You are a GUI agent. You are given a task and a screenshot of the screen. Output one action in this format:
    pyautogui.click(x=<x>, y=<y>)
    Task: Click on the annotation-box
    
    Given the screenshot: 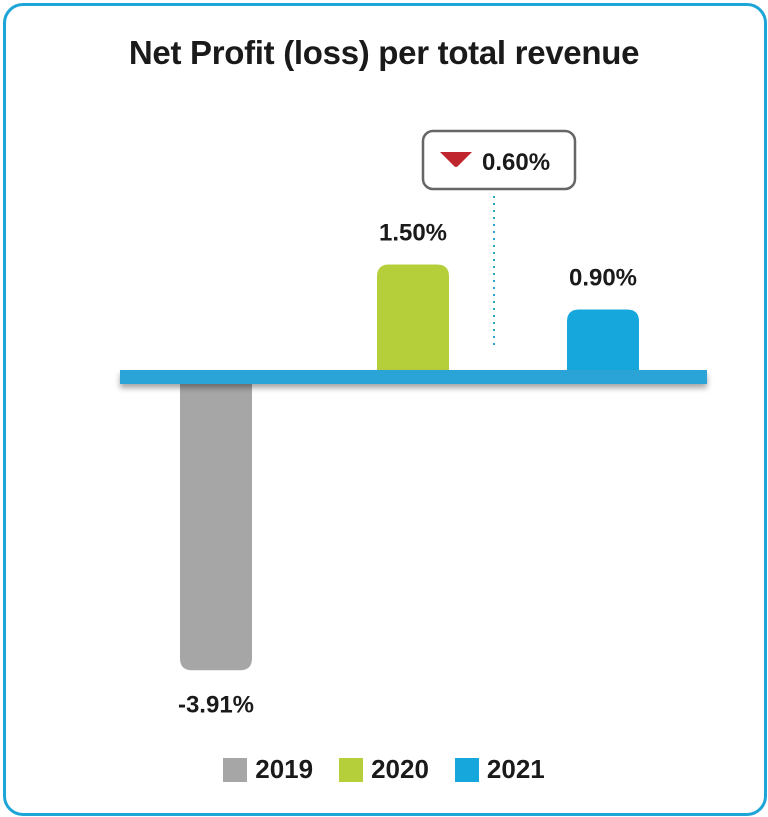 What is the action you would take?
    pyautogui.click(x=499, y=160)
    